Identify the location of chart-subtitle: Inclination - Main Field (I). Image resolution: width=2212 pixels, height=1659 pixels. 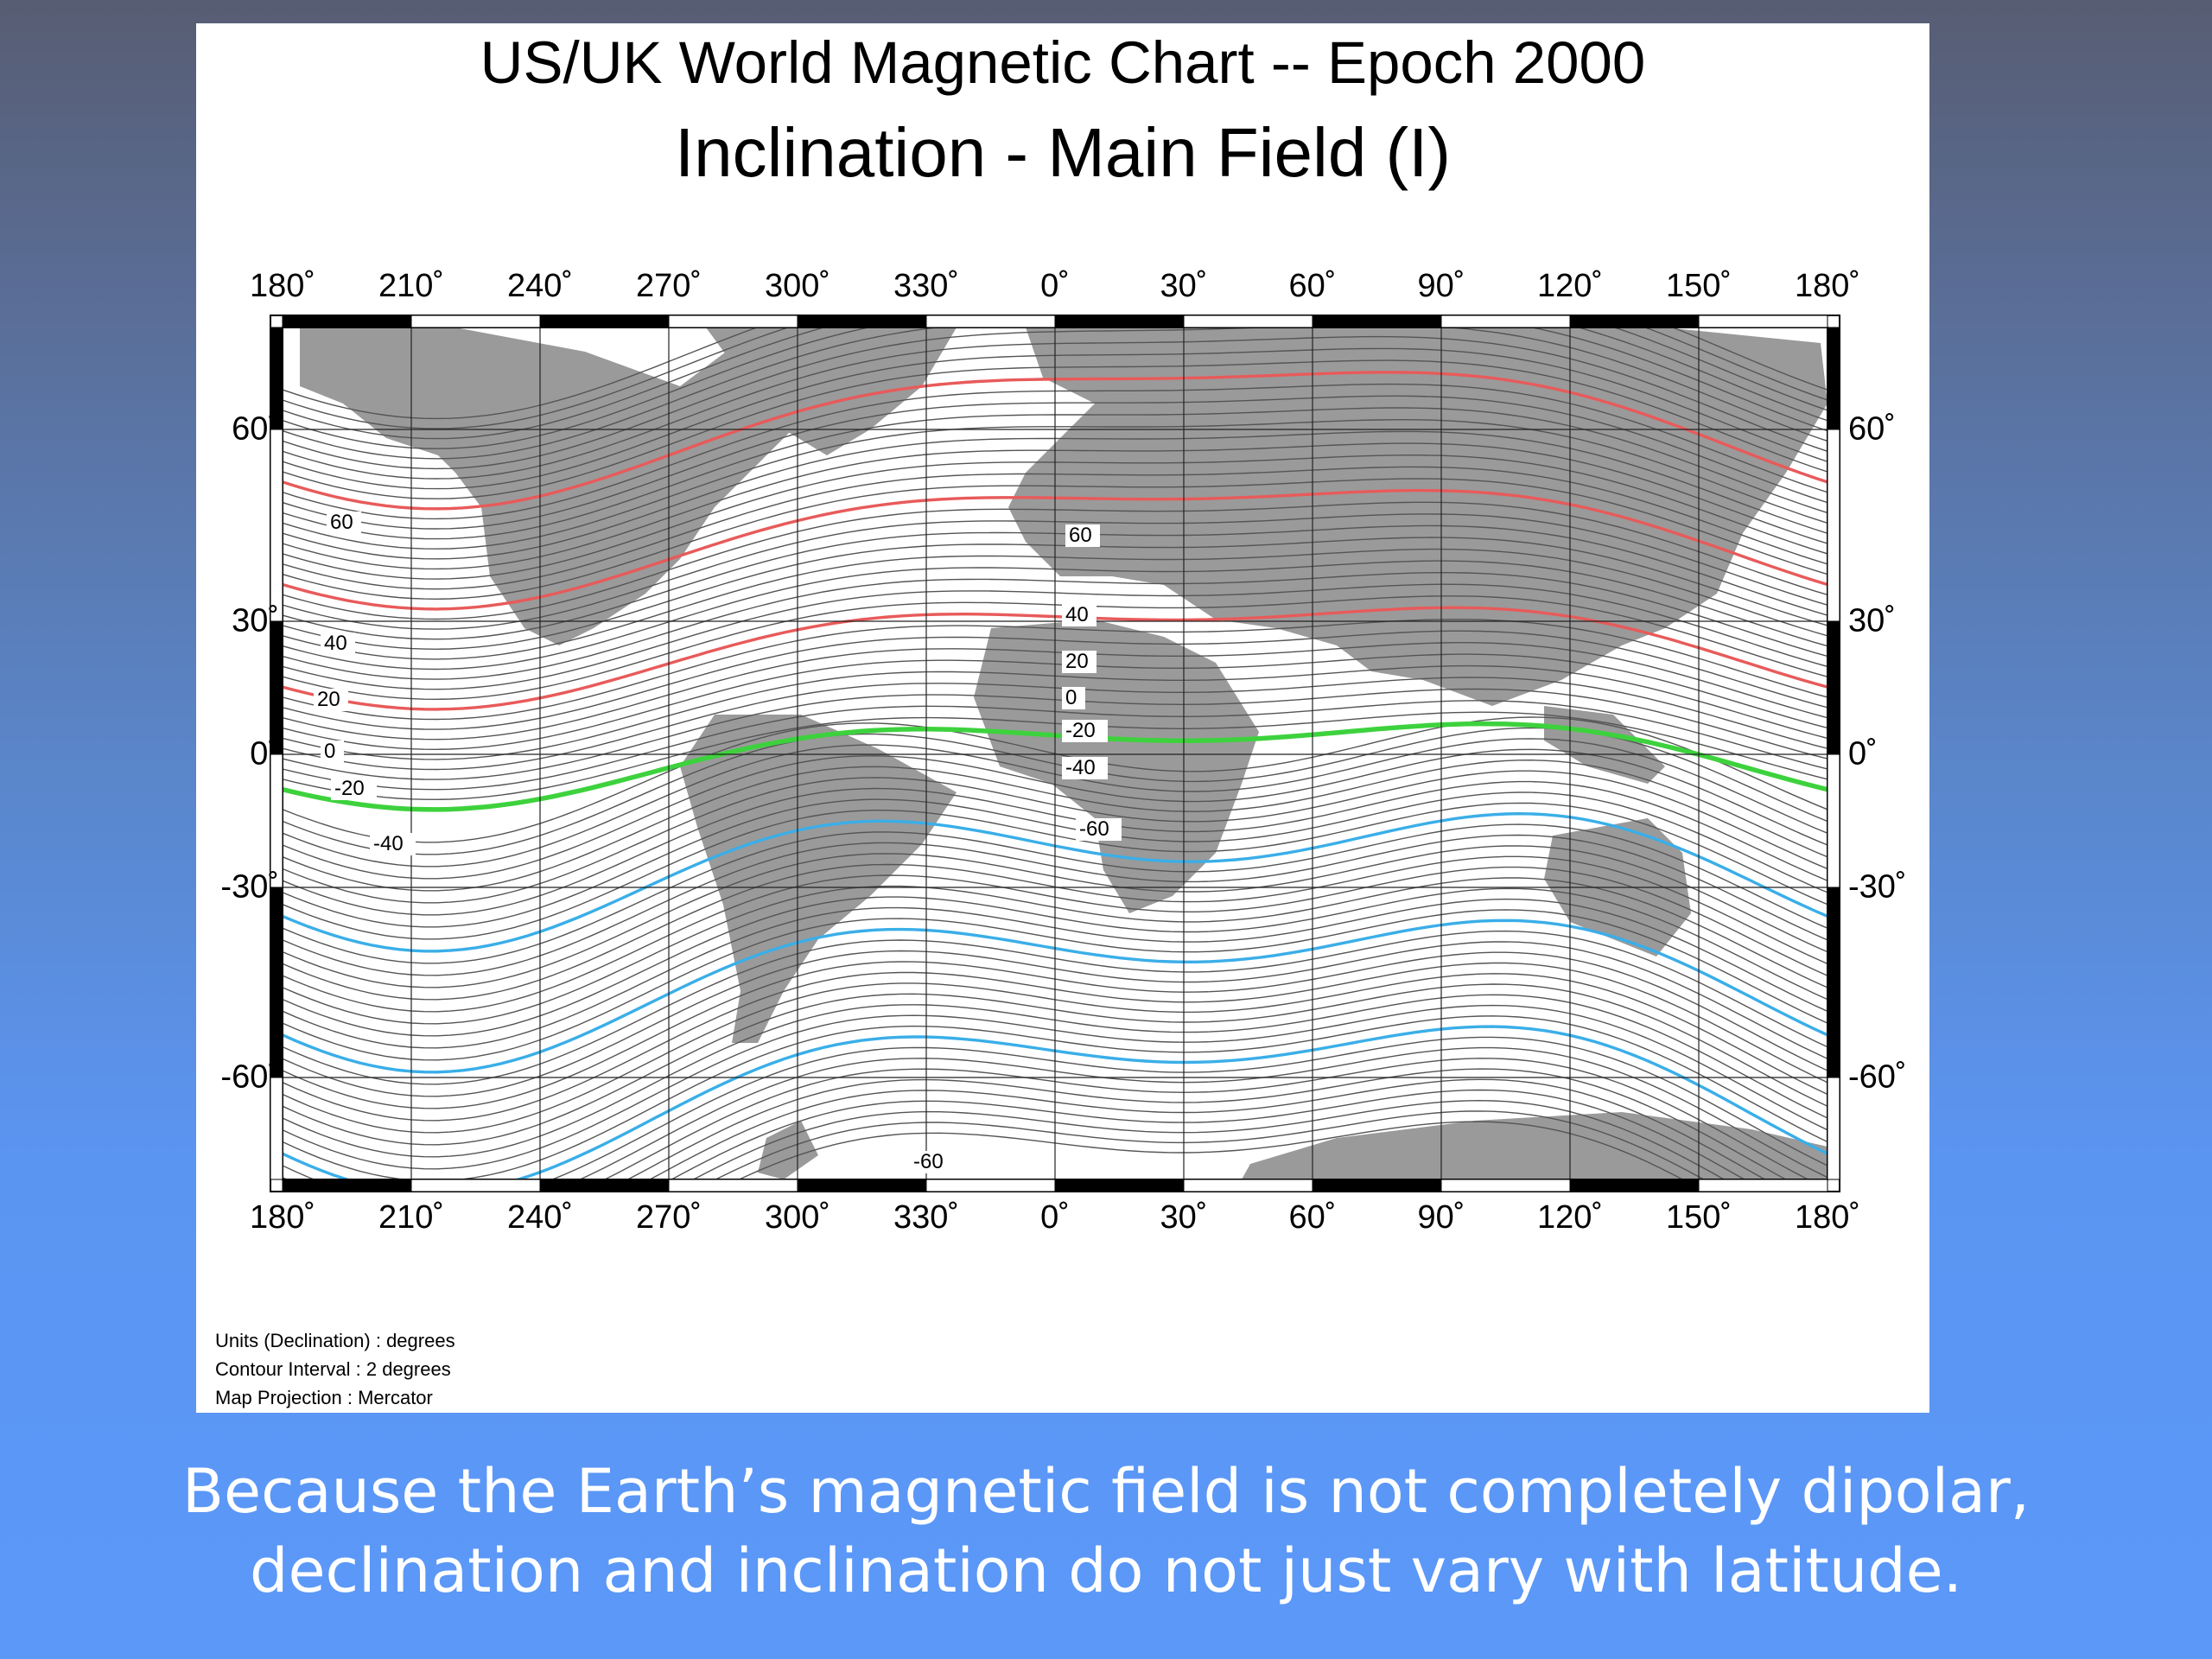
(1063, 152).